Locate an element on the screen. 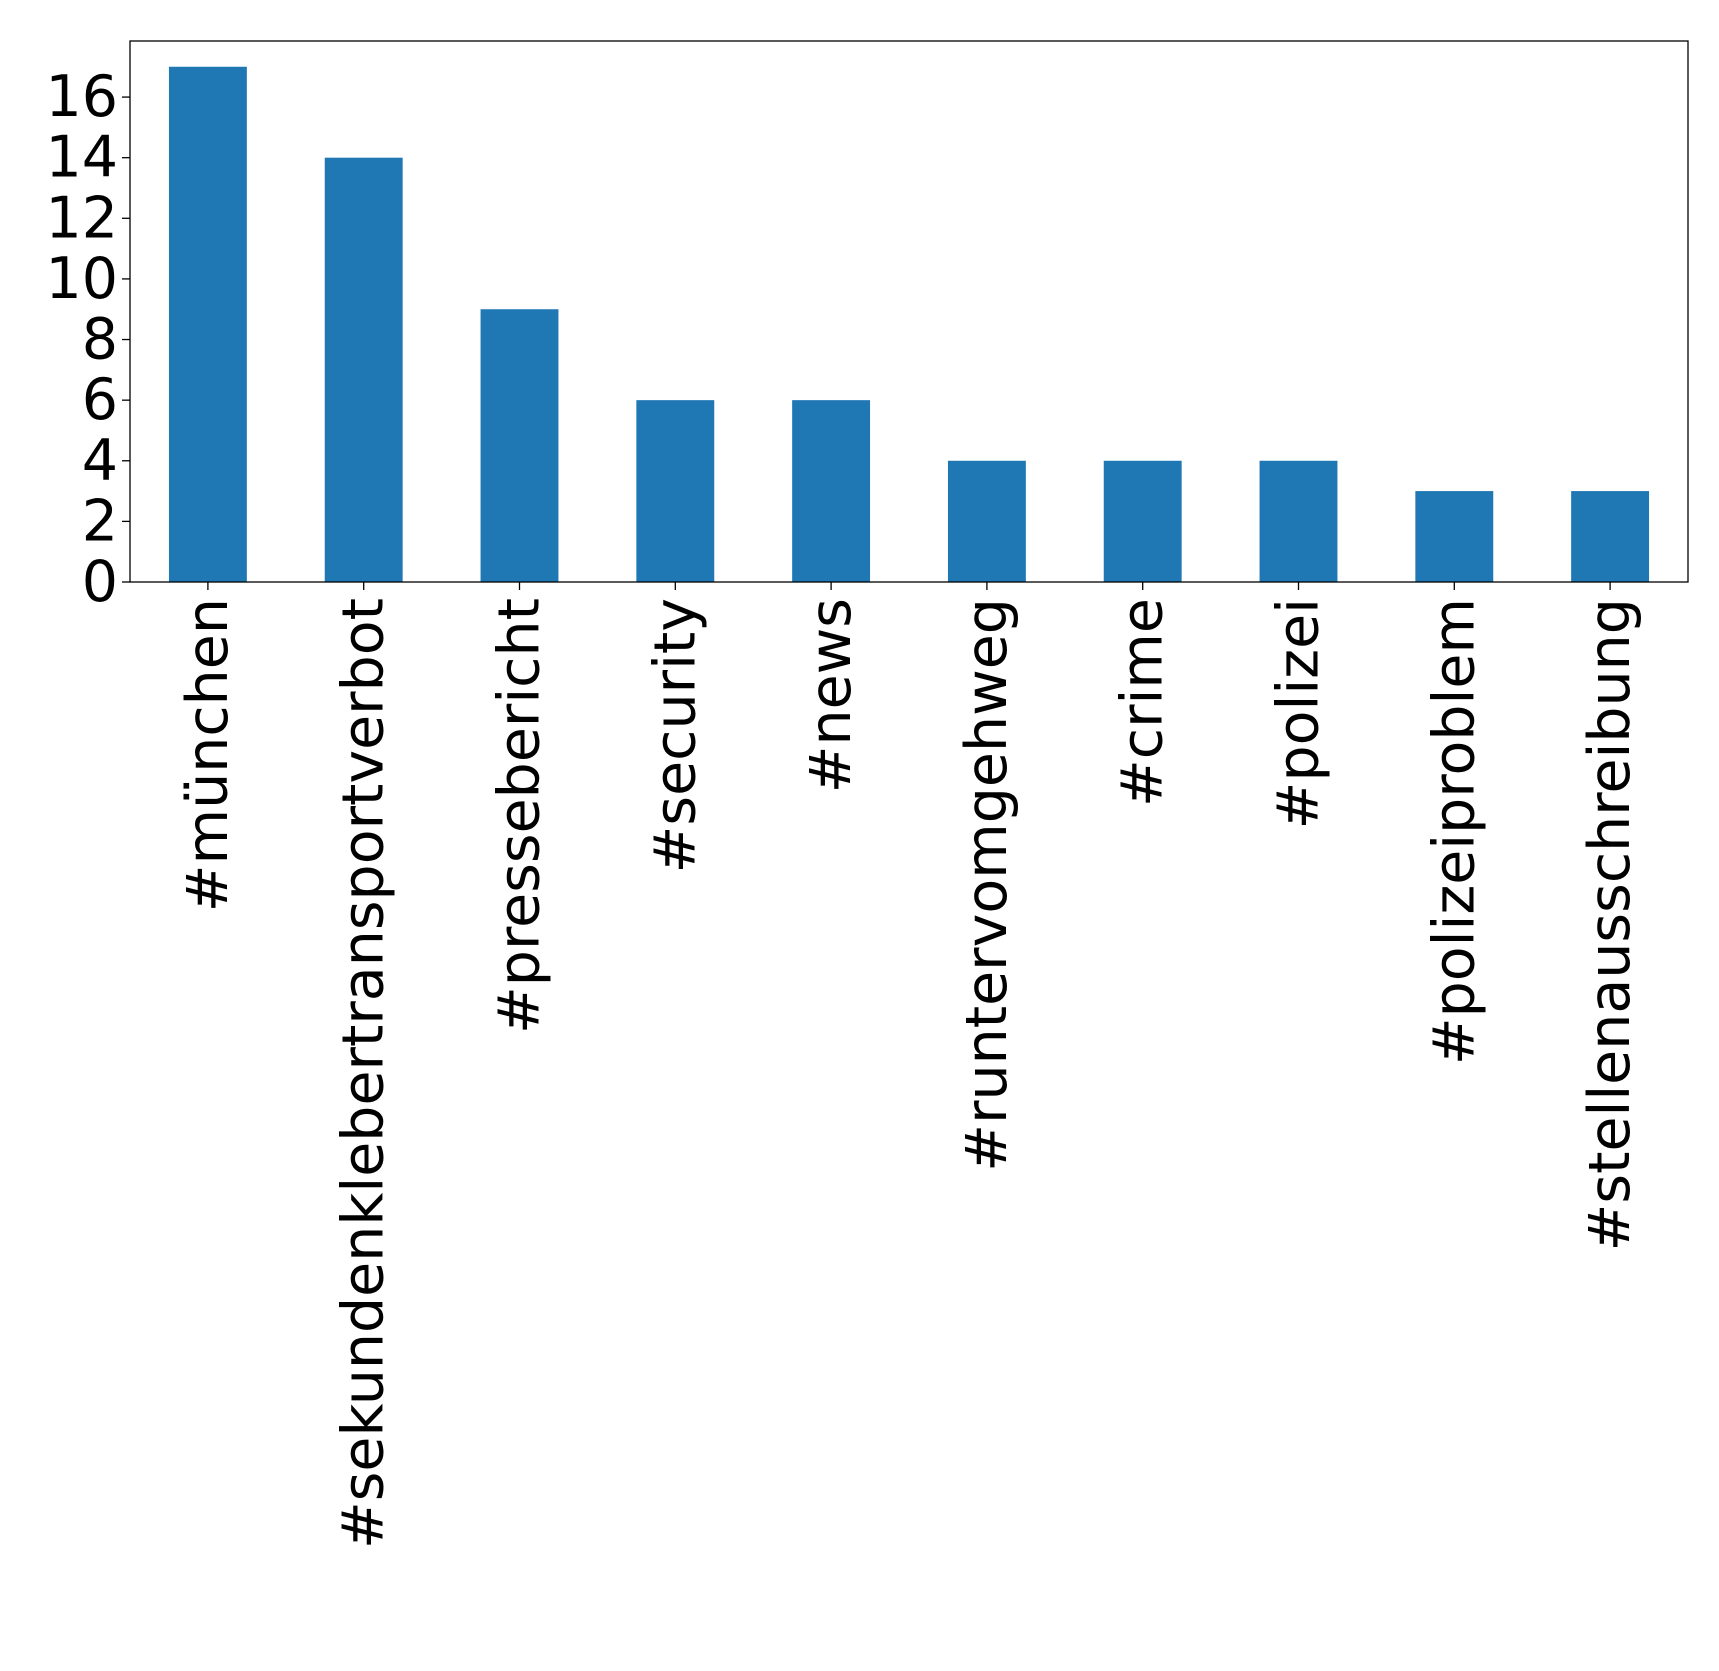  y-tick-label: 14 is located at coordinates (81, 158).